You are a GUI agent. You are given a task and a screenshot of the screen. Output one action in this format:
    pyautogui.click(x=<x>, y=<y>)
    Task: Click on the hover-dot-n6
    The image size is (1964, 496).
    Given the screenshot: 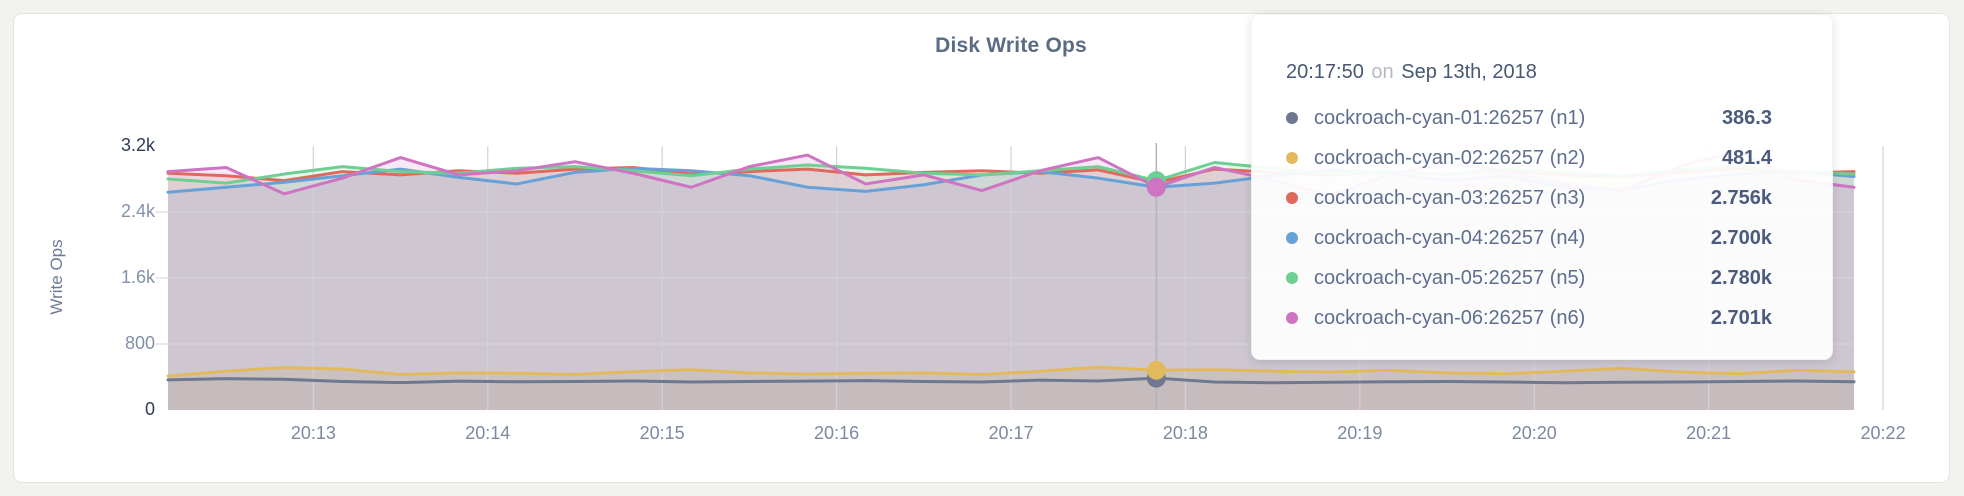 What is the action you would take?
    pyautogui.click(x=1156, y=187)
    